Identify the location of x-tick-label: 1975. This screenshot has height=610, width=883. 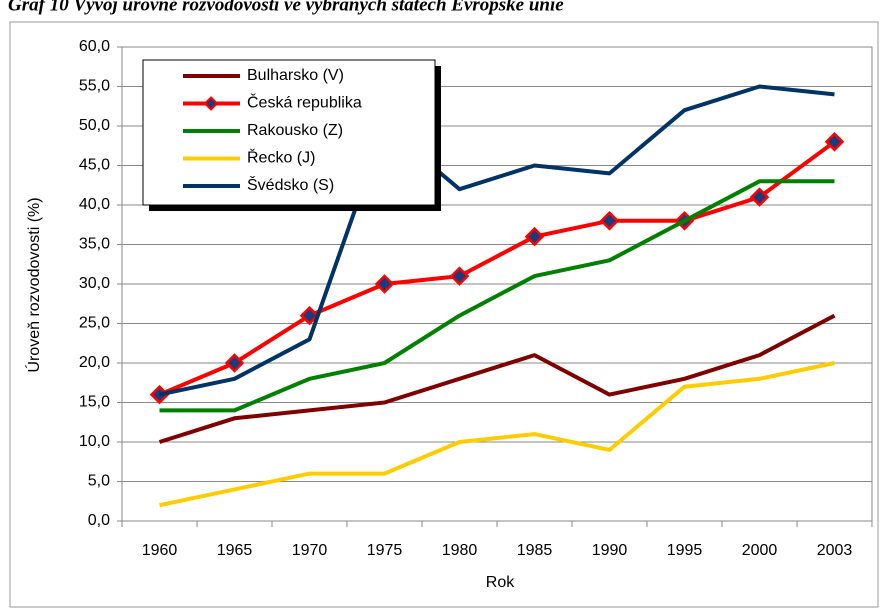
(385, 550).